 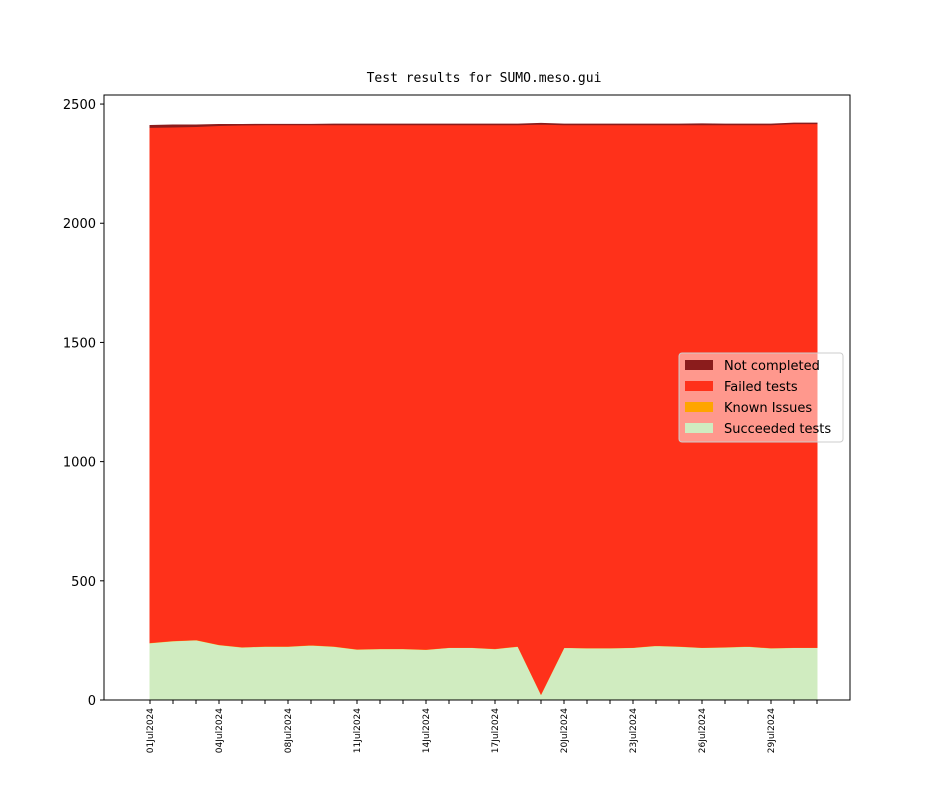 I want to click on x-tick-label: 04Jul2024, so click(x=220, y=730).